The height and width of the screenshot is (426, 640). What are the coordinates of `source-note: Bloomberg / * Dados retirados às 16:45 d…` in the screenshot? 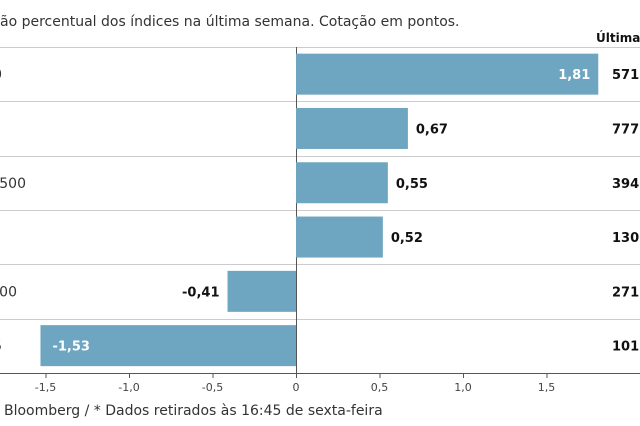 It's located at (193, 411).